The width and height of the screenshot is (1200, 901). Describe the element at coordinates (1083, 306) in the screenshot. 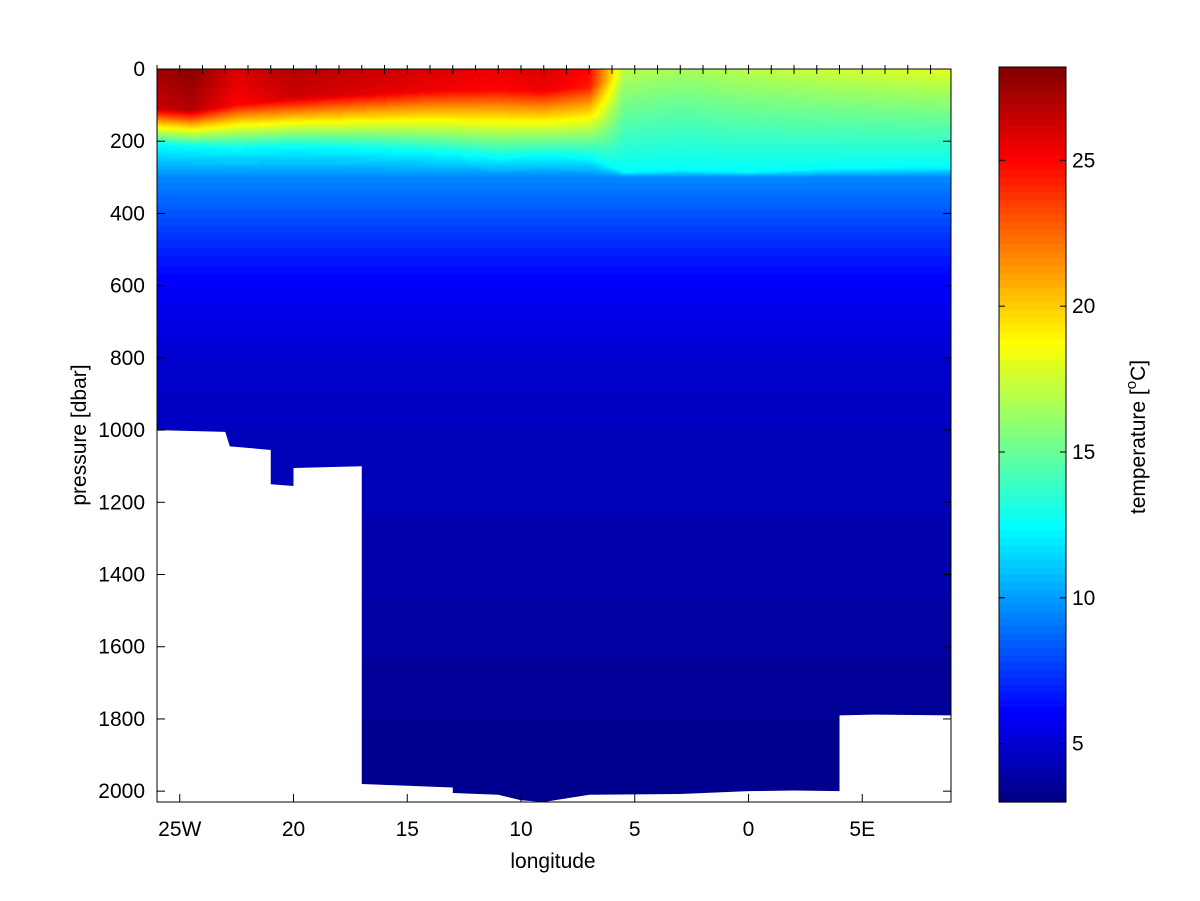

I see `colorbar-tick-label: 20` at that location.